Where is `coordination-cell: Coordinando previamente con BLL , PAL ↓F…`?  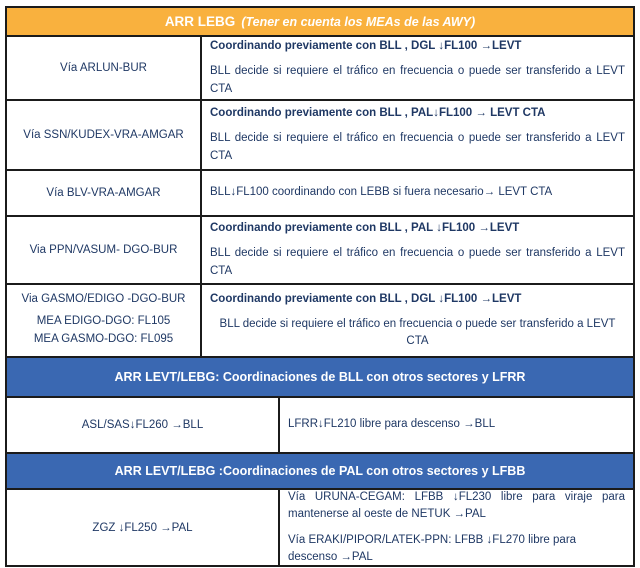
coordination-cell: Coordinando previamente con BLL , PAL ↓F… is located at coordinates (417, 250).